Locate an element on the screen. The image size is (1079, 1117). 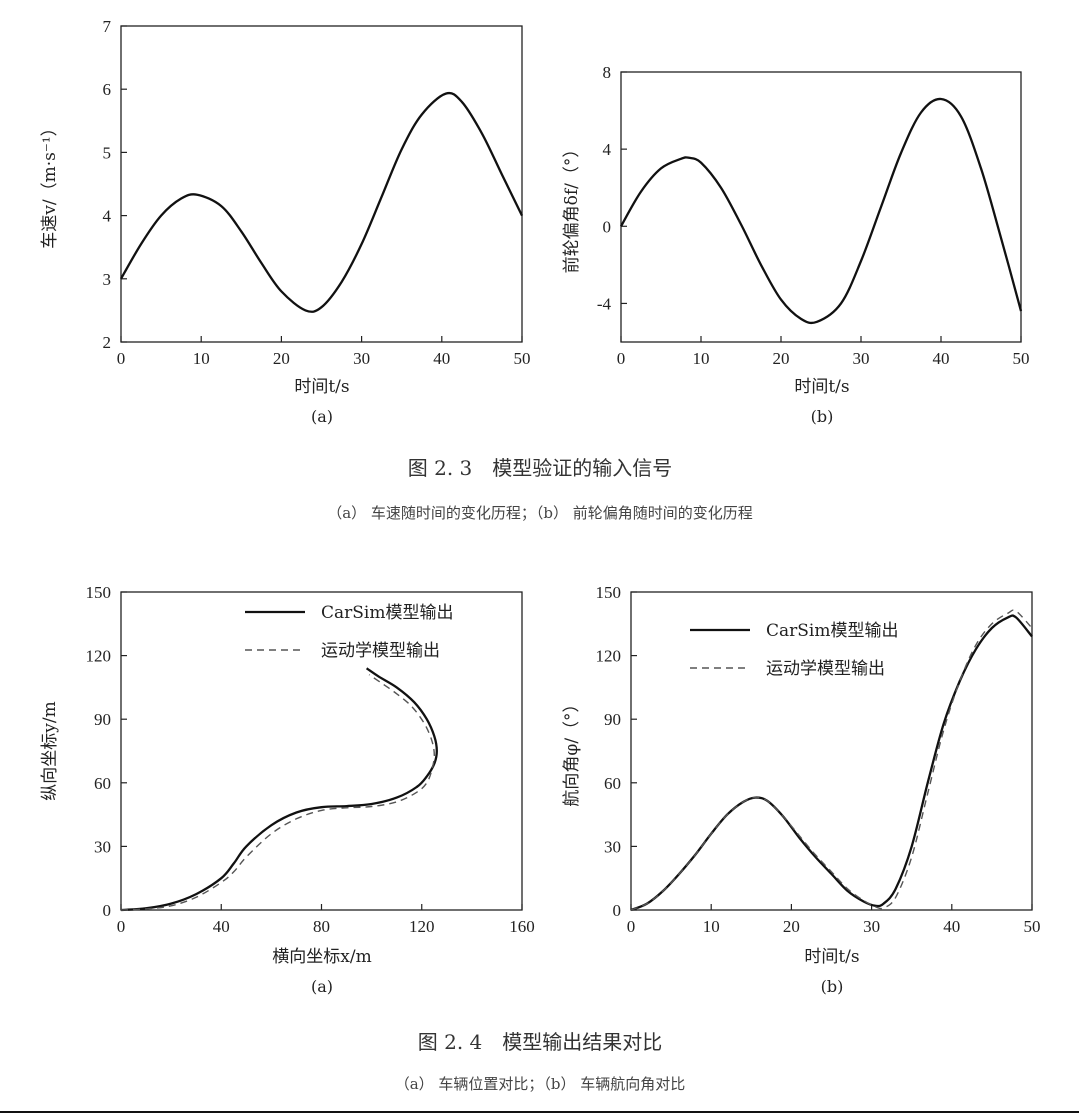
x-axis-label: 横向坐标x/m is located at coordinates (321, 957).